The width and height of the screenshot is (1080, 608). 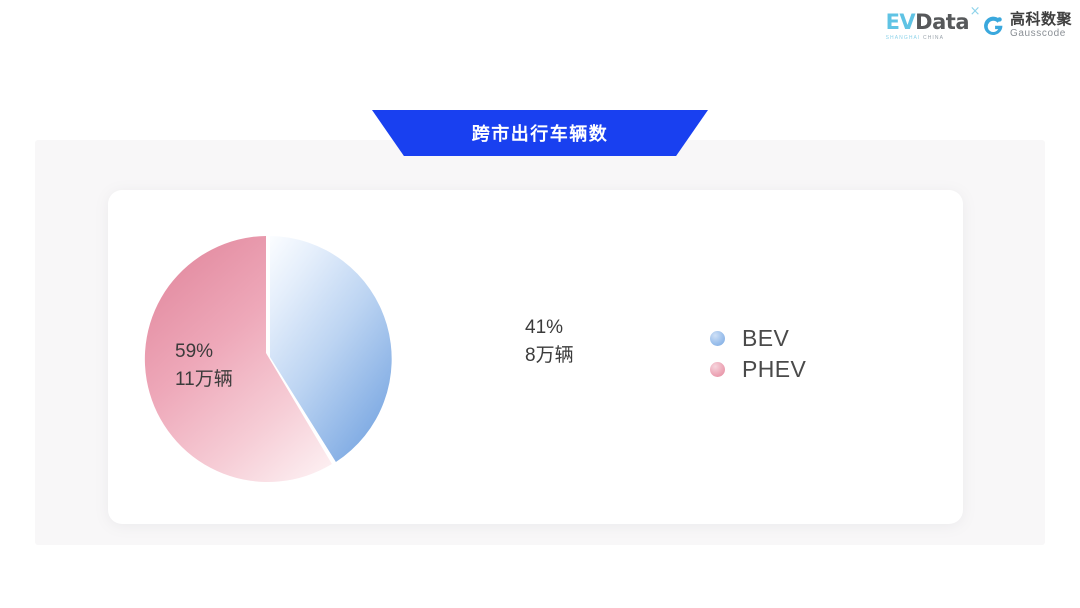 I want to click on gausscode-title-cn: 高科数聚, so click(x=1040, y=19).